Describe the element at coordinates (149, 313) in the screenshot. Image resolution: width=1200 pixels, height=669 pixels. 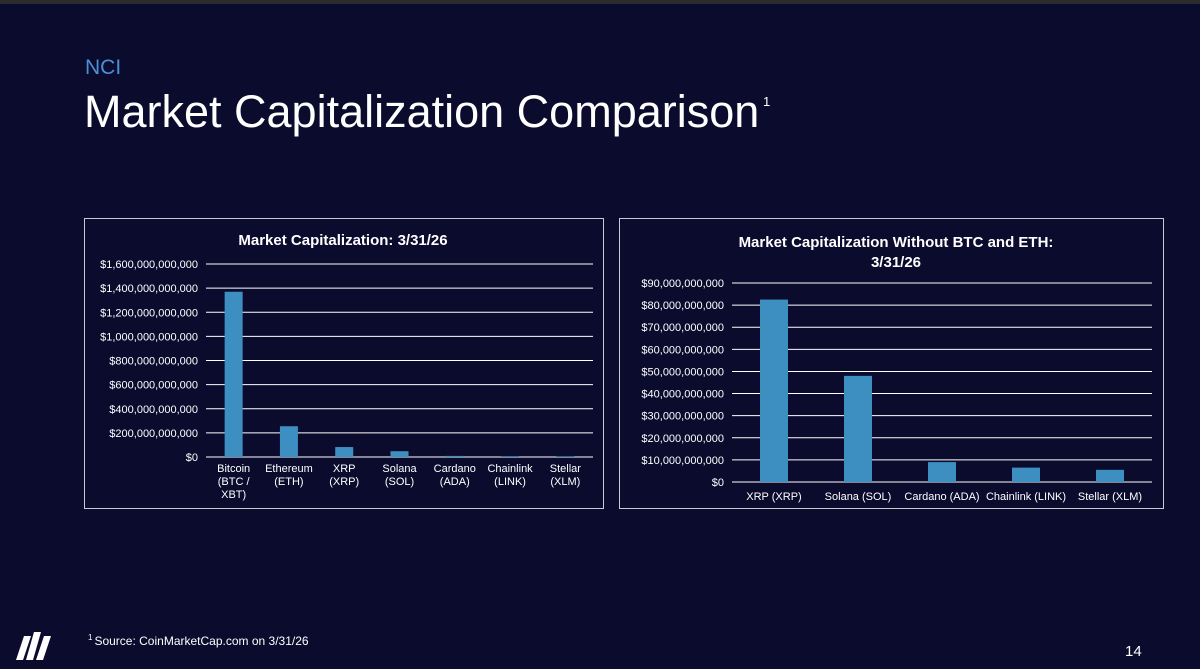
I see `y-tick-label: $1,200,000,000,000` at that location.